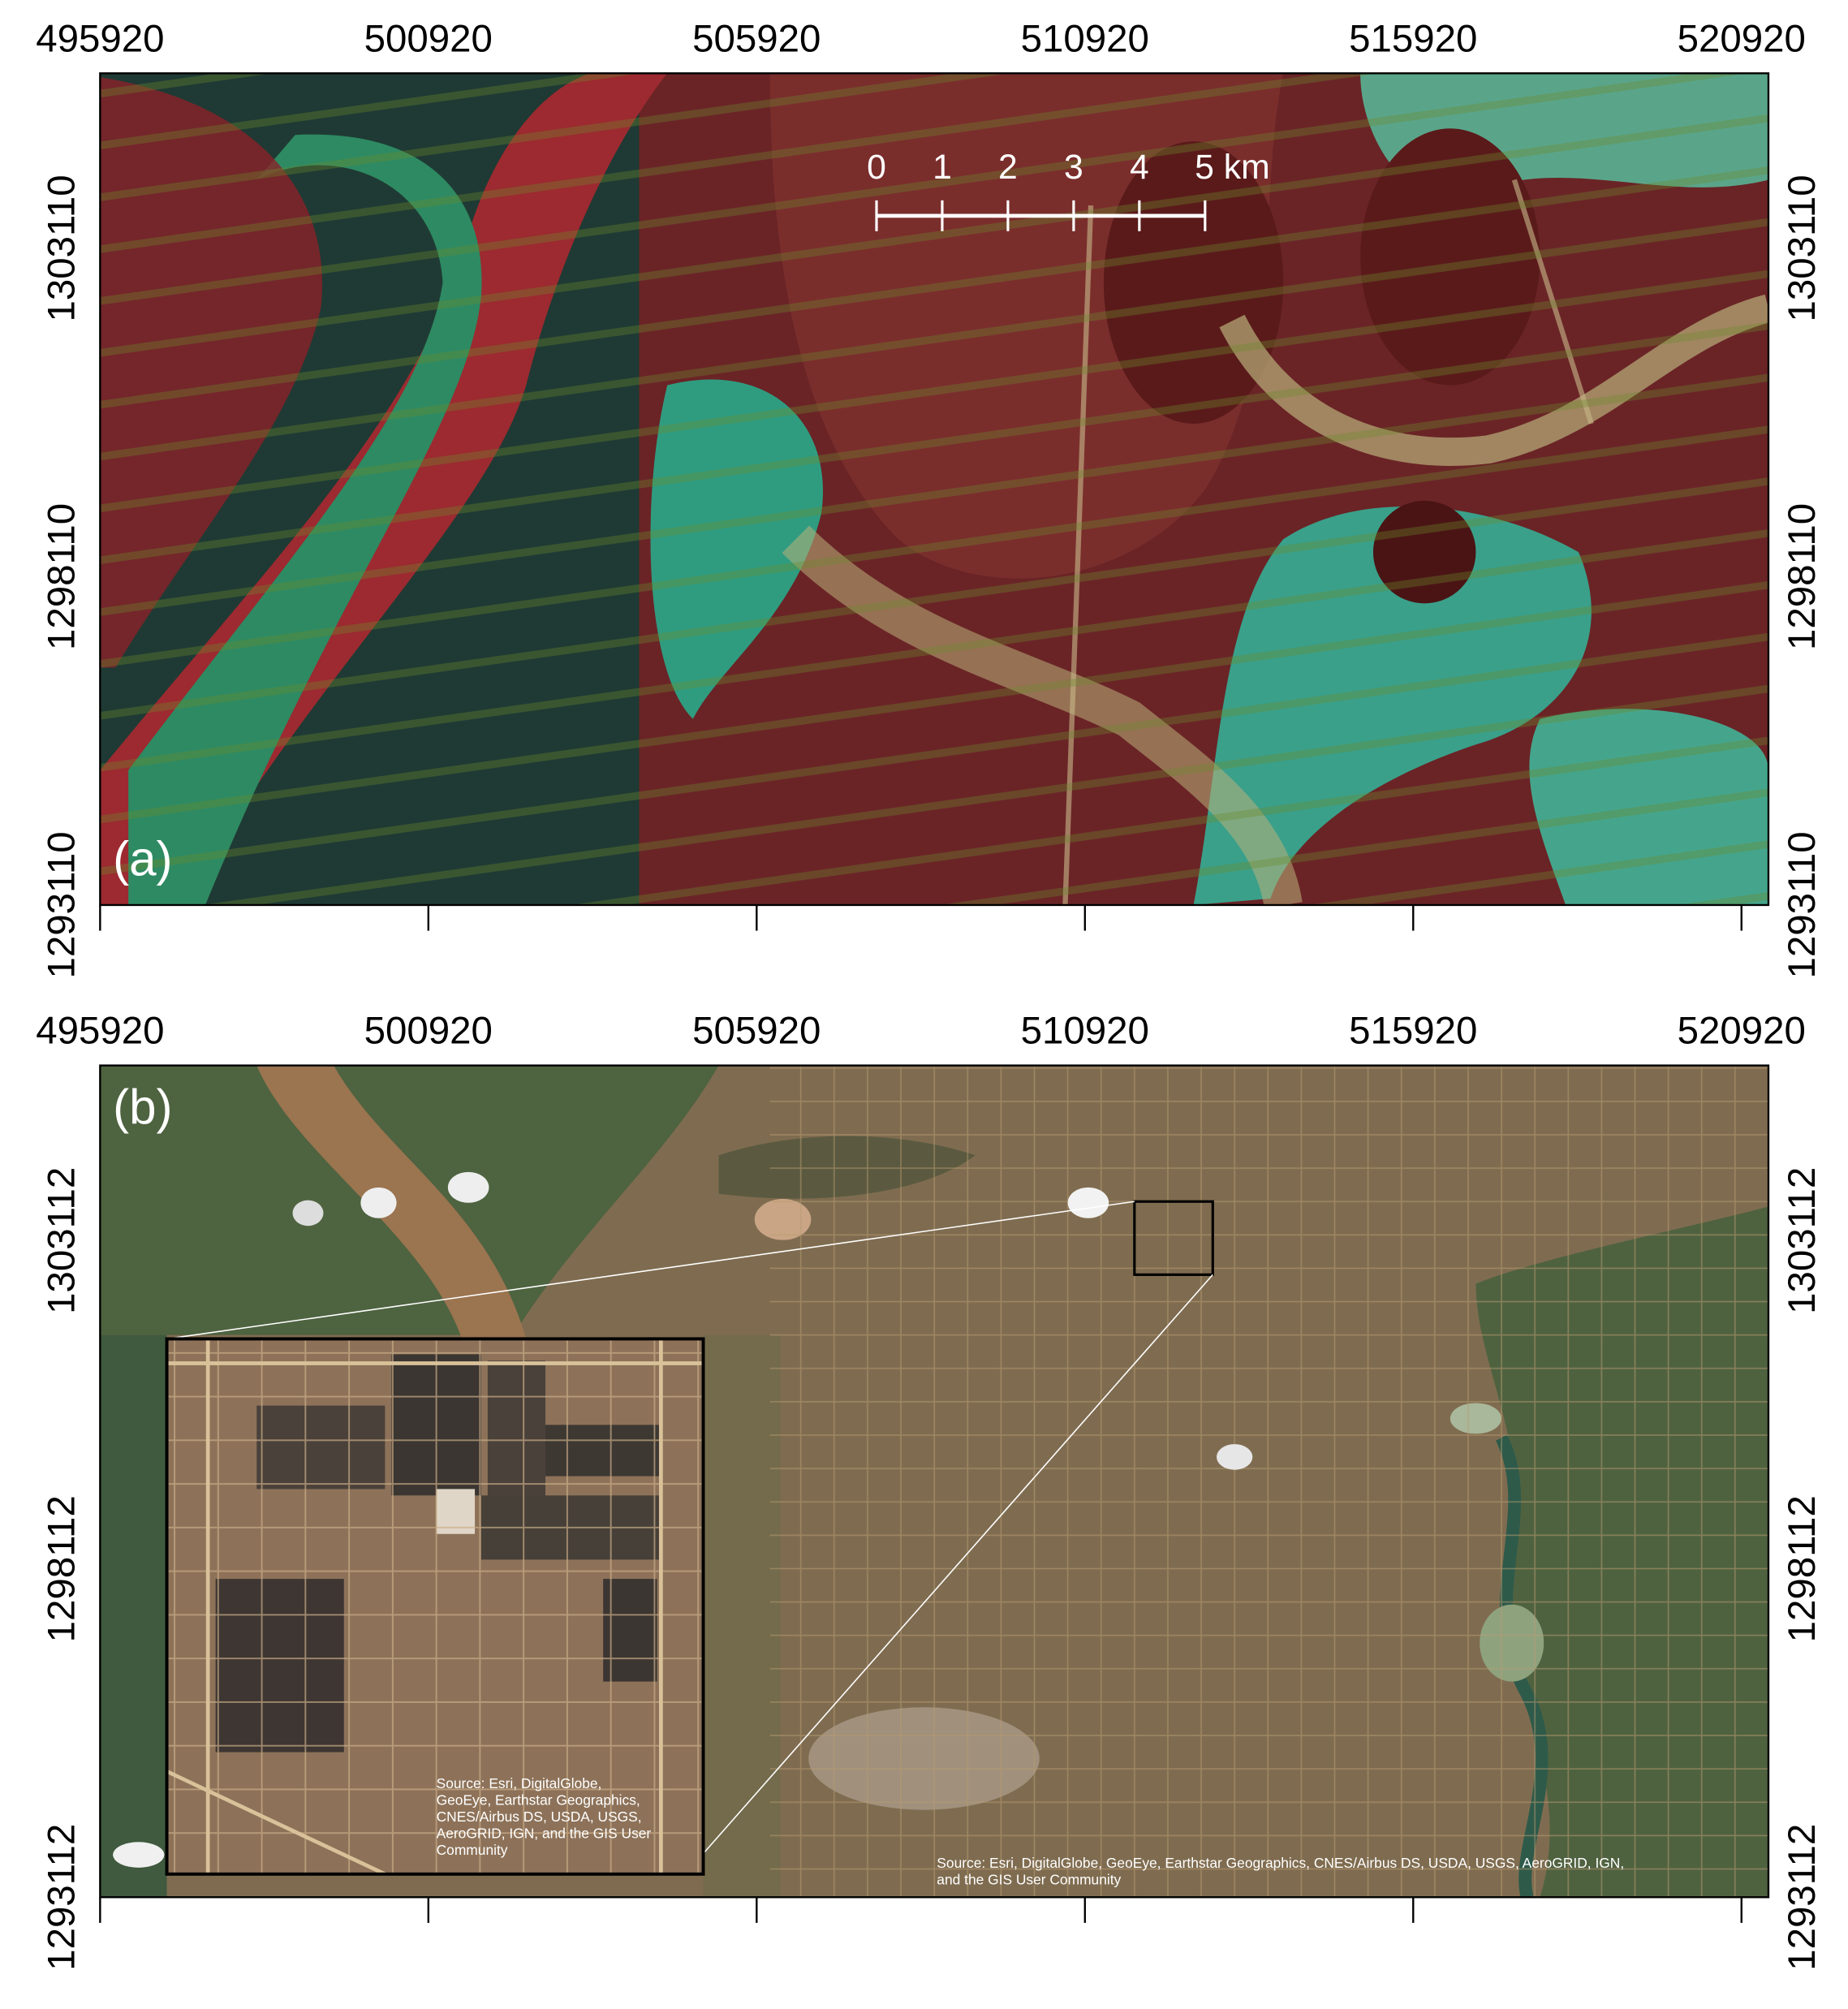  Describe the element at coordinates (943, 167) in the screenshot. I see `scale-label: 1` at that location.